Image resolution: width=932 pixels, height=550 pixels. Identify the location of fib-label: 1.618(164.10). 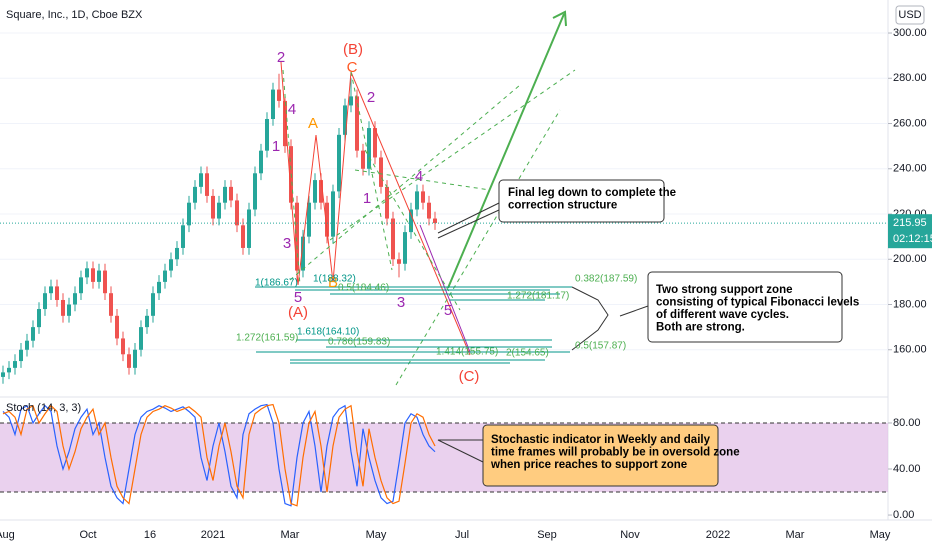
(328, 332).